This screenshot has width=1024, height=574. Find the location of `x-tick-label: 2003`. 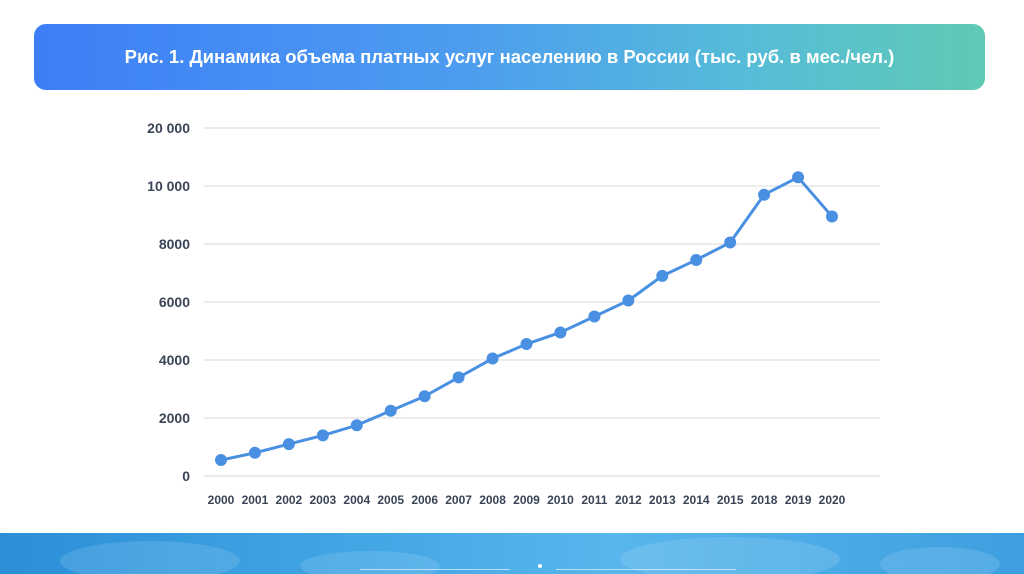

x-tick-label: 2003 is located at coordinates (322, 500).